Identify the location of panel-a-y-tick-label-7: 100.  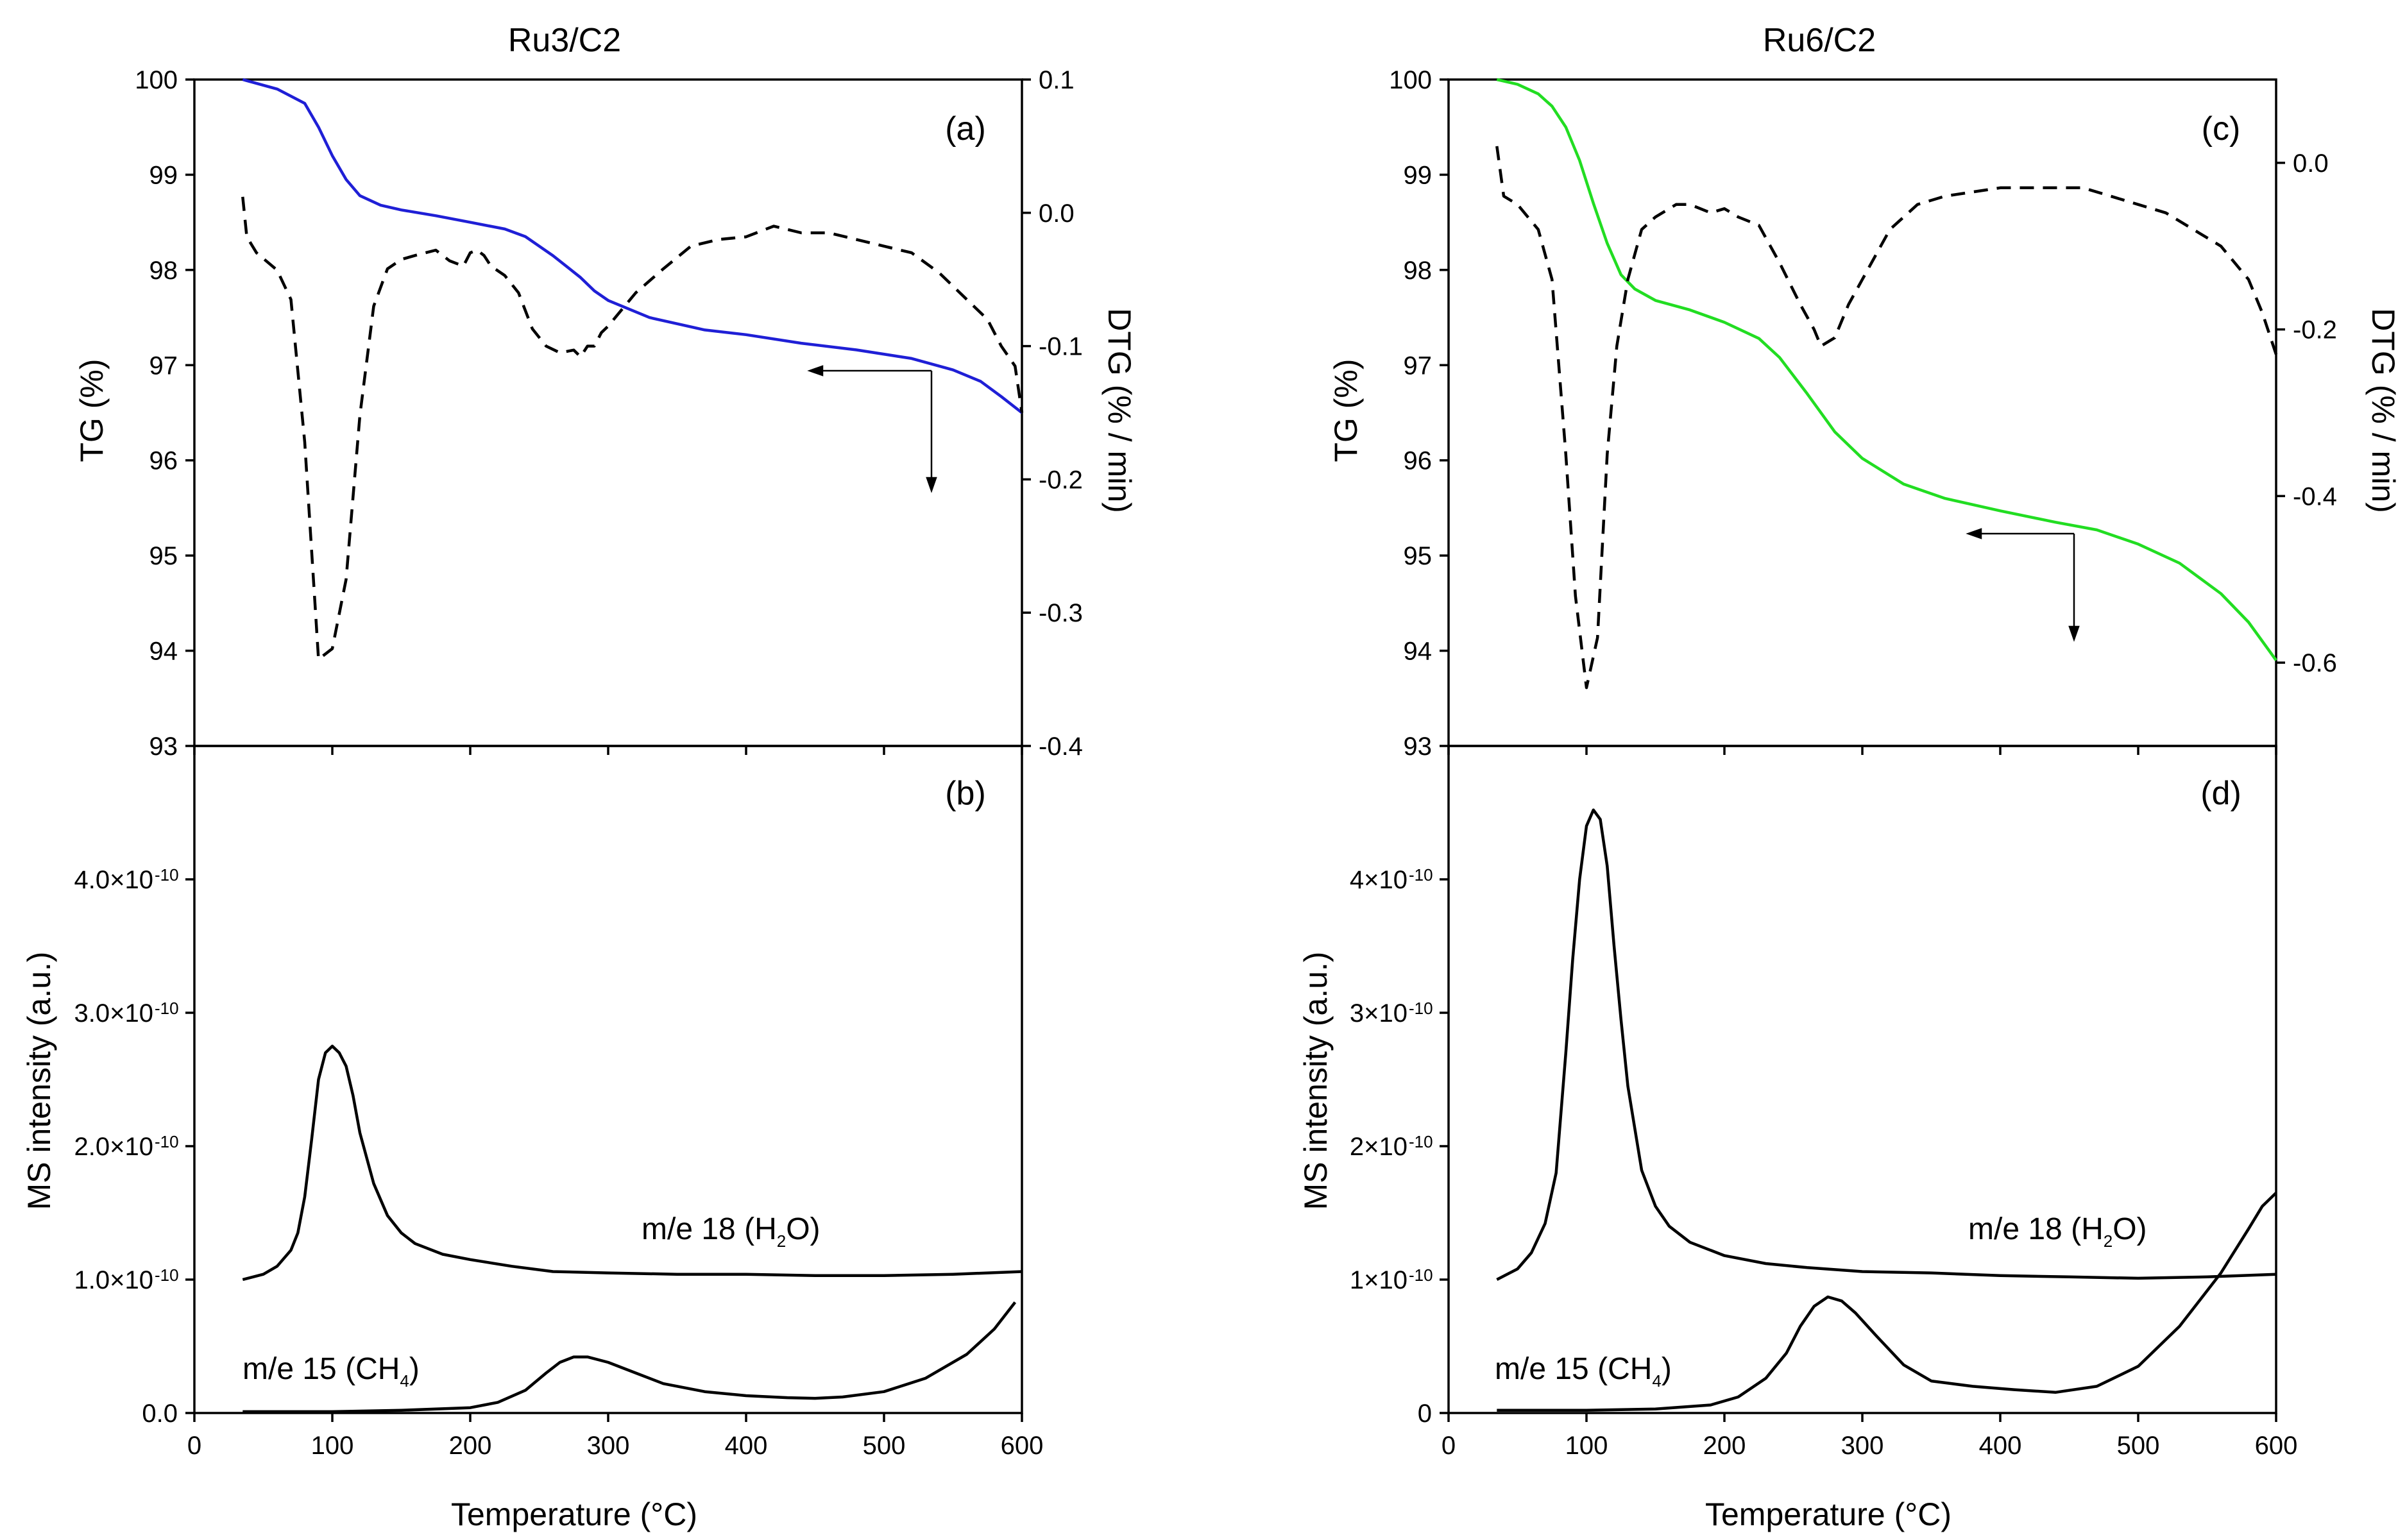
(156, 80).